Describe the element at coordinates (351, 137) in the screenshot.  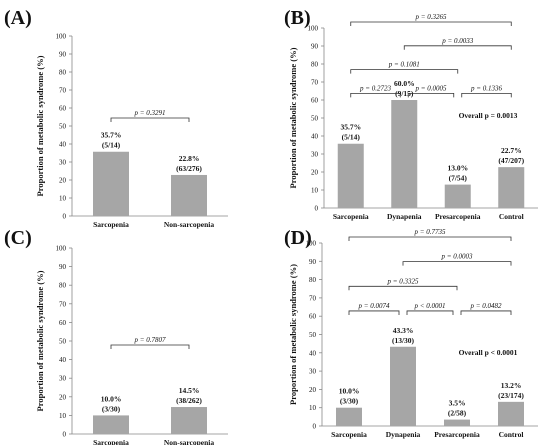
I see `bar-count-label: (5/14)` at that location.